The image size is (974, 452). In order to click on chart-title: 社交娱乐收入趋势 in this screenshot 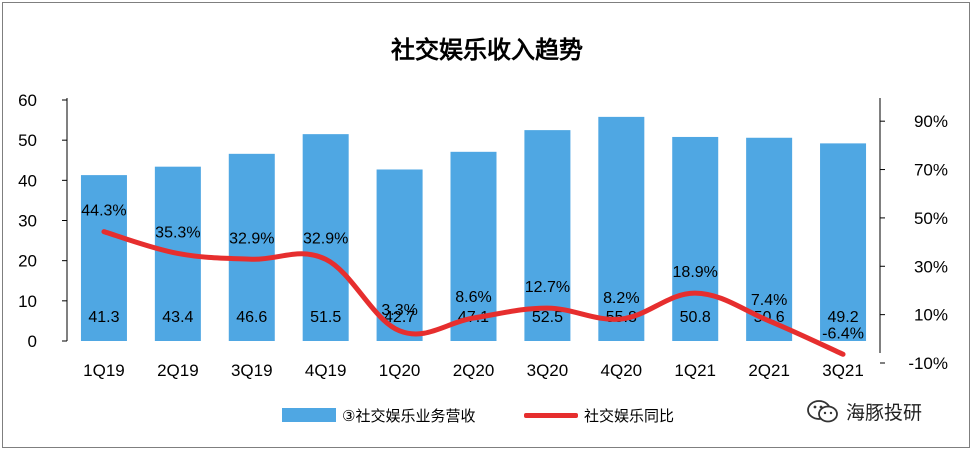, I will do `click(487, 50)`.